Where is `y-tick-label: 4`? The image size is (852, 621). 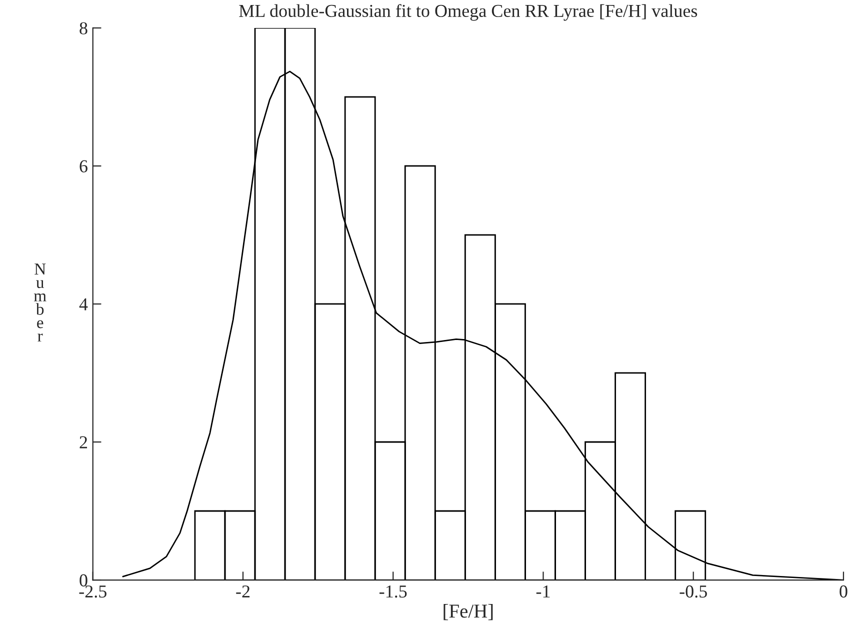
y-tick-label: 4 is located at coordinates (83, 304).